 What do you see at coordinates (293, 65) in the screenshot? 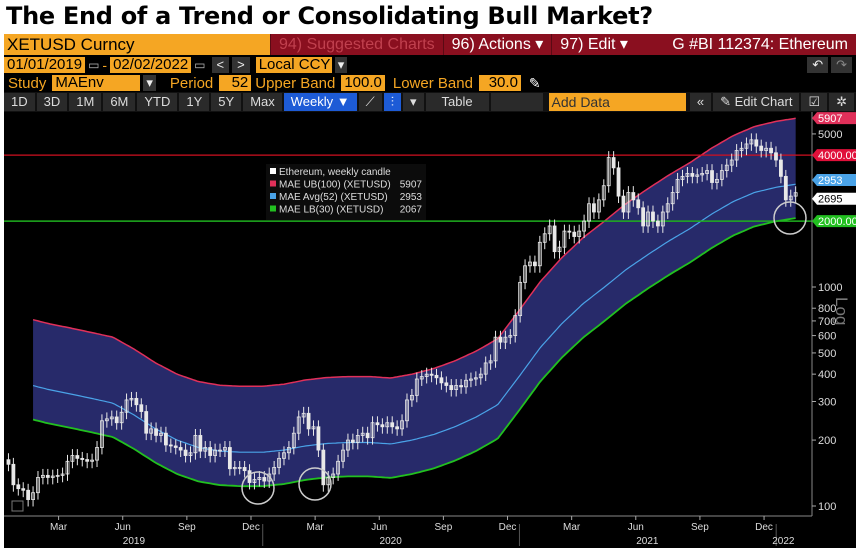
I see `currency-select: Local CCY` at bounding box center [293, 65].